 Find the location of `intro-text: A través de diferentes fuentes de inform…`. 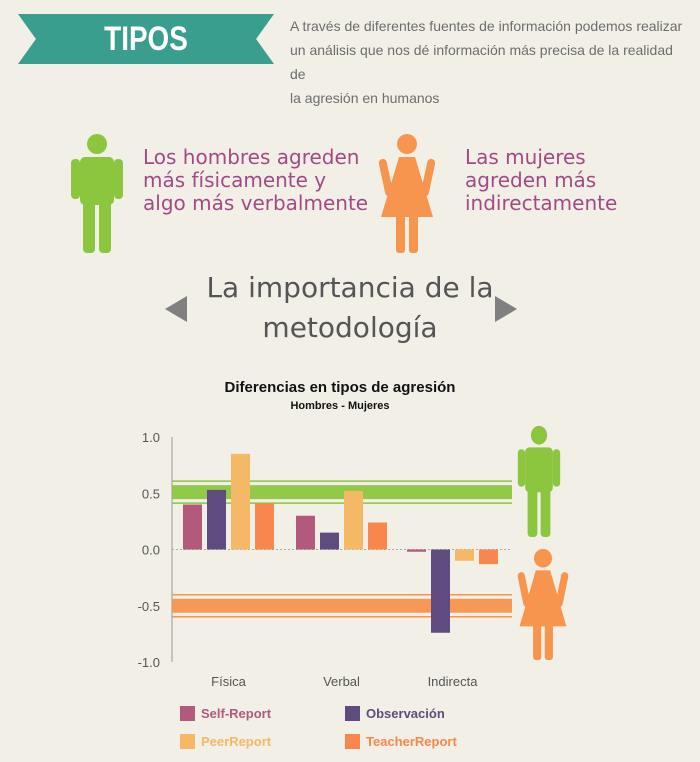

intro-text: A través de diferentes fuentes de inform… is located at coordinates (490, 62).